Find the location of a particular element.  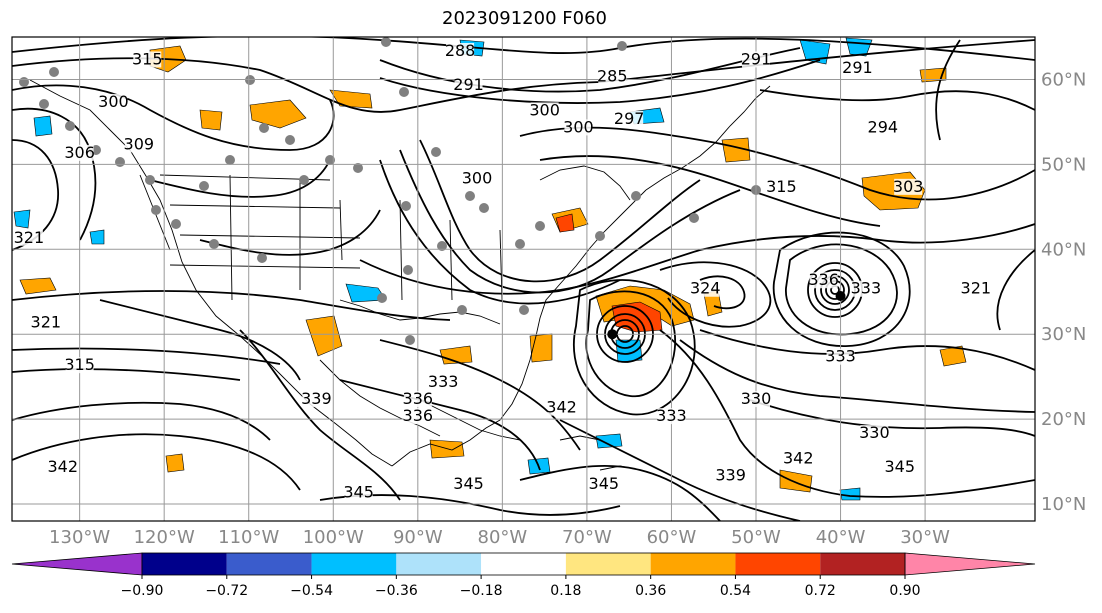

contour-label: 288 is located at coordinates (460, 50).